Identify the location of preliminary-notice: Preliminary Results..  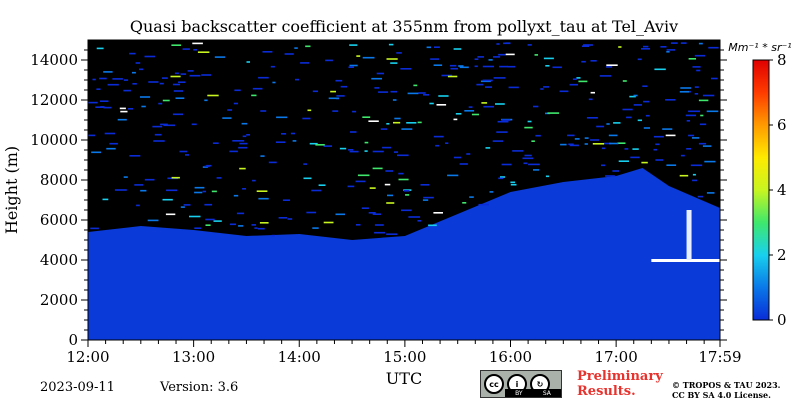
(627, 384).